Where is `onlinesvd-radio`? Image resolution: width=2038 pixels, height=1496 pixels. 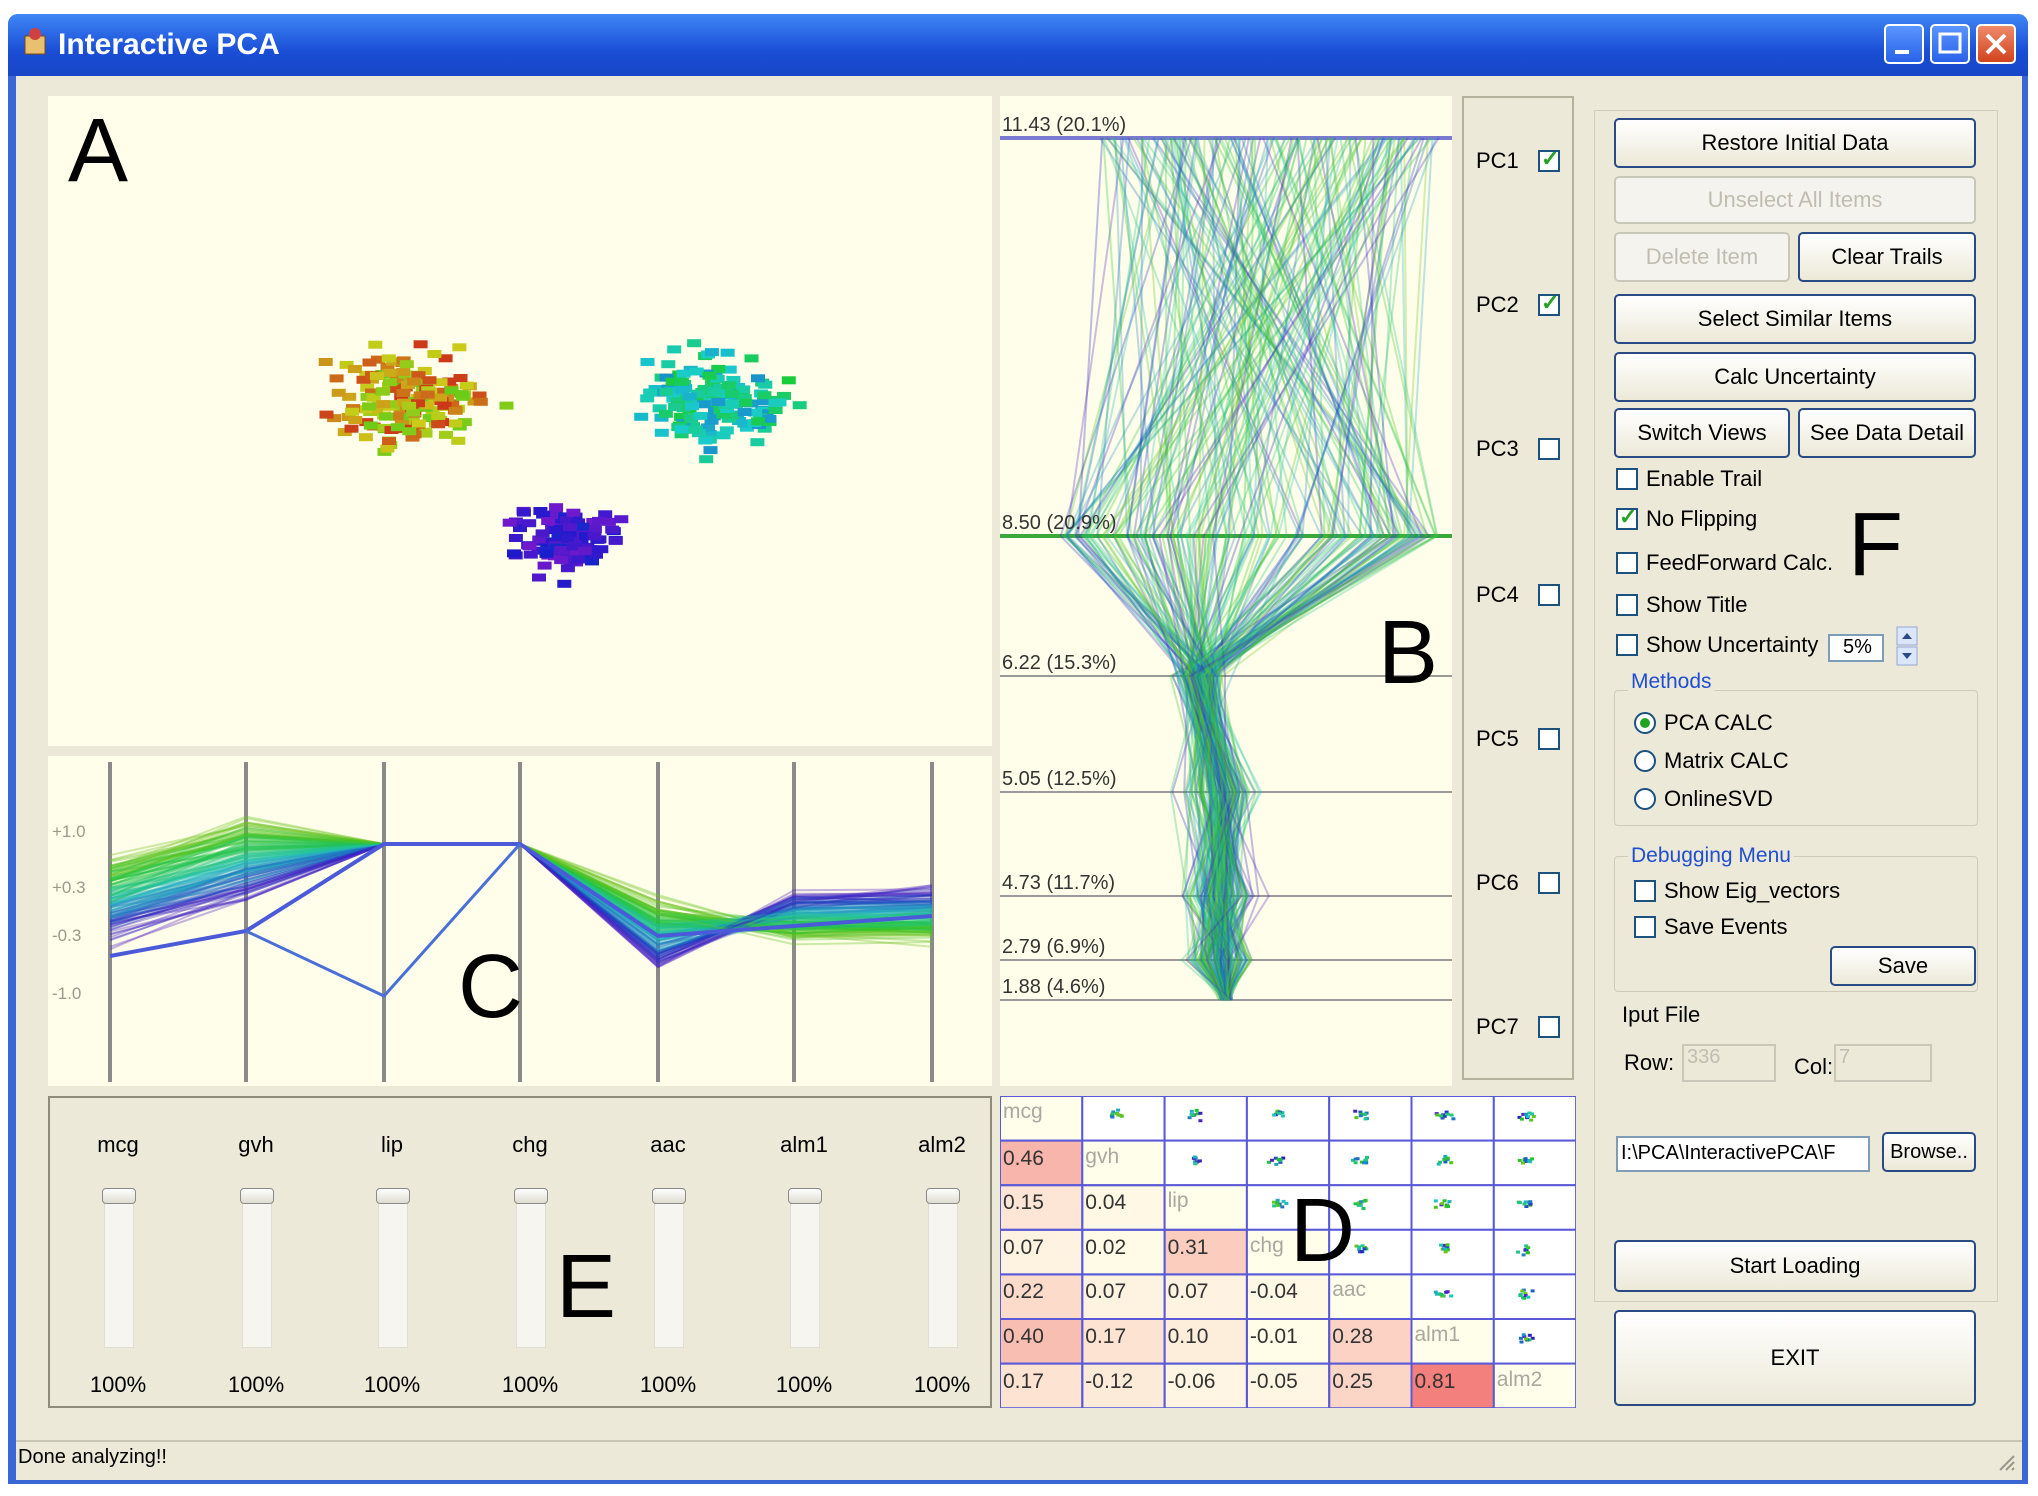 onlinesvd-radio is located at coordinates (1645, 799).